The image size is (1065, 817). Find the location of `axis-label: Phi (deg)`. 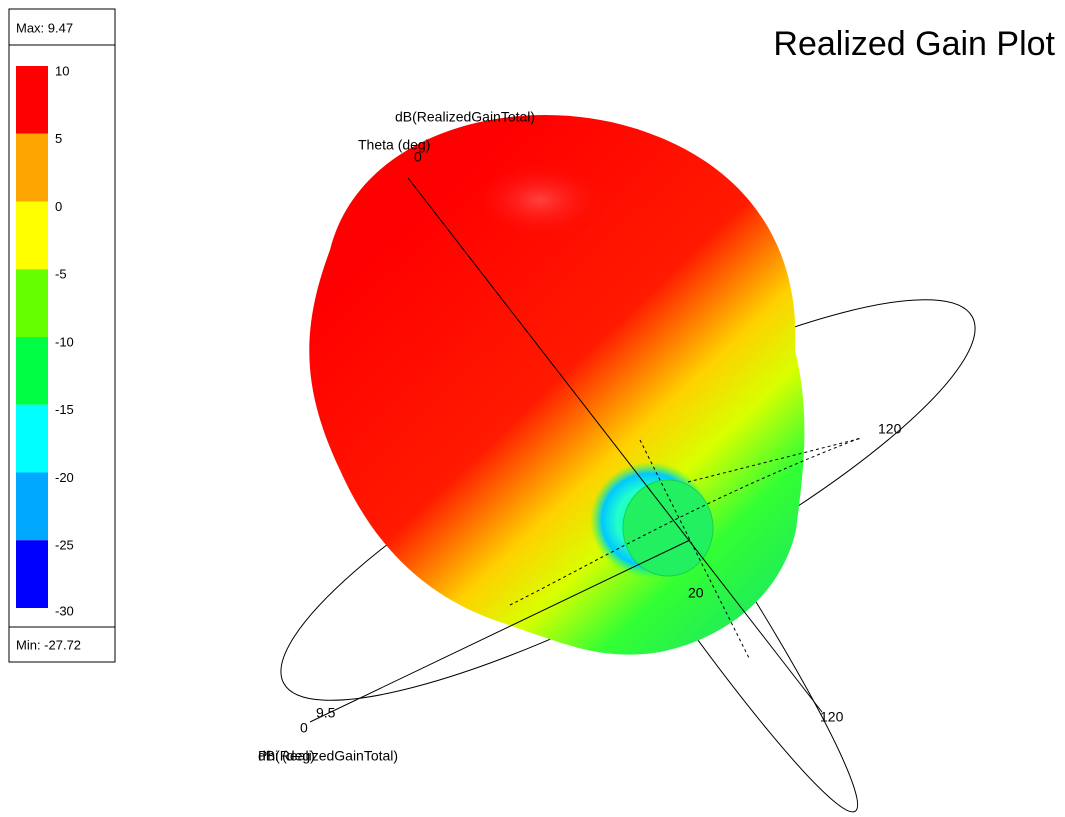

axis-label: Phi (deg) is located at coordinates (286, 756).